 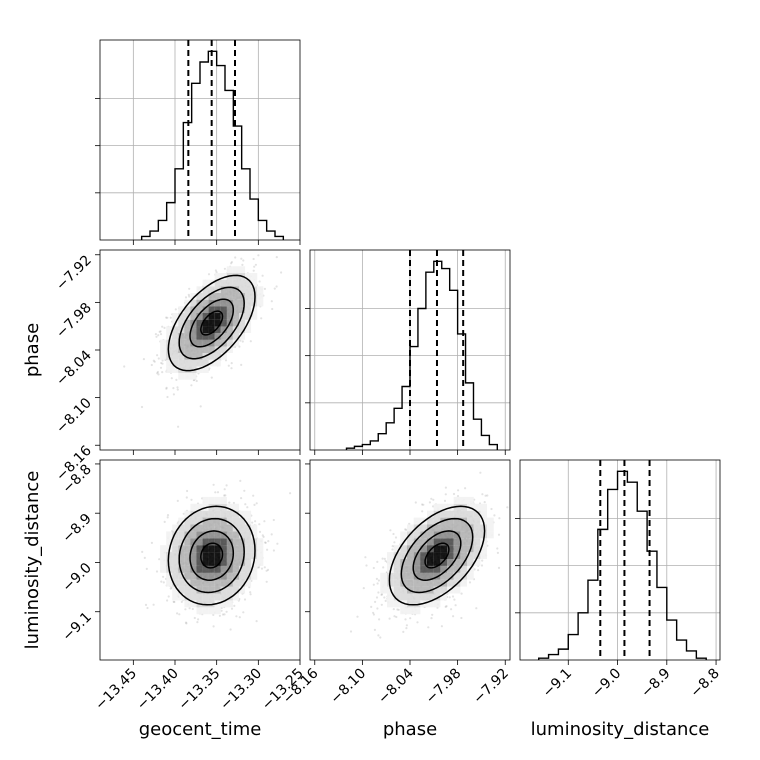 I want to click on histogram-panel-phase, so click(x=408, y=350).